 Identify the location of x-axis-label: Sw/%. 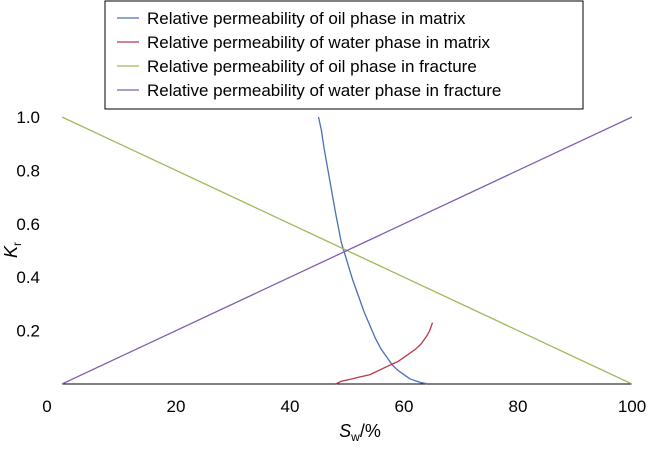
(360, 432).